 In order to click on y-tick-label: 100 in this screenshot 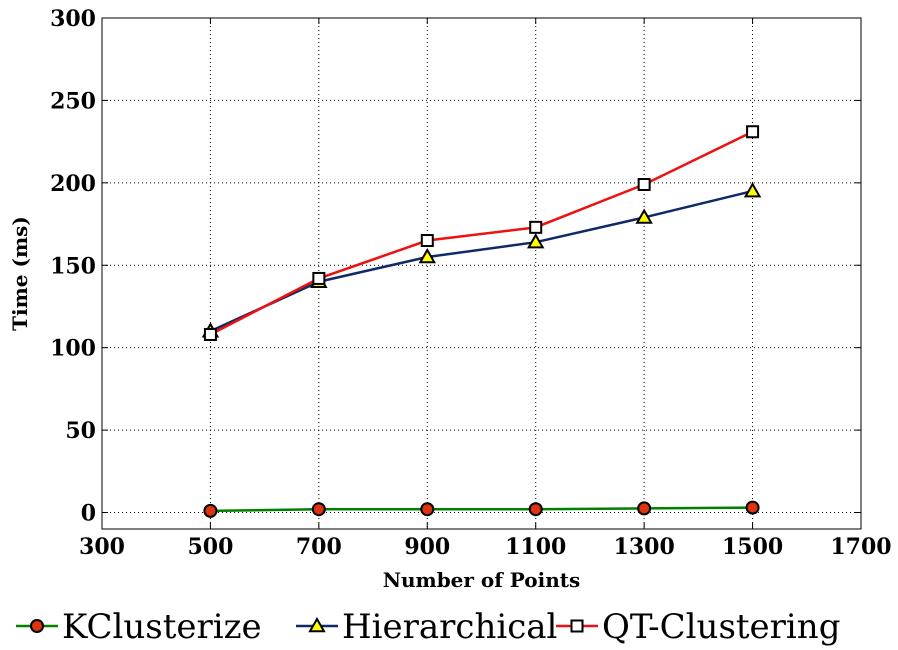, I will do `click(73, 349)`.